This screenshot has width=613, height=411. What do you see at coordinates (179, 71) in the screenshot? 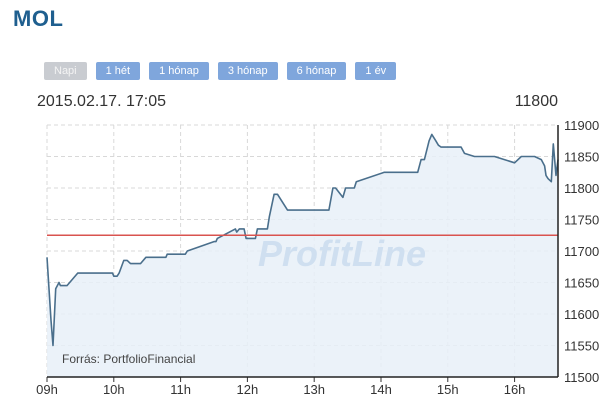
I see `range-button-1-month: 1 hónap` at bounding box center [179, 71].